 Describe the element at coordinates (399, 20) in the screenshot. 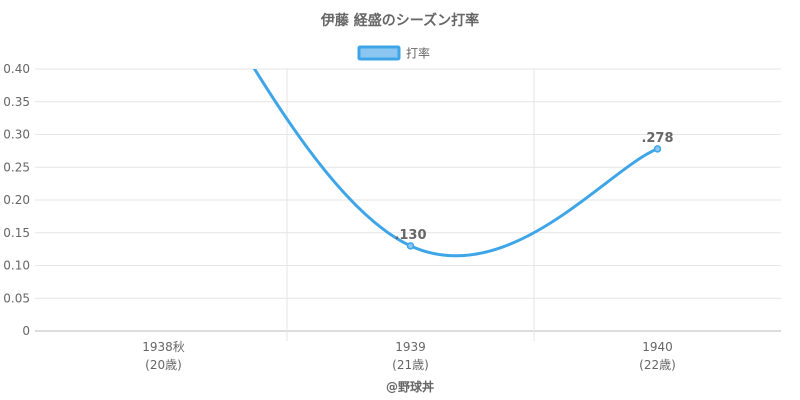

I see `chart-title: 伊藤 経盛のシーズン打率` at that location.